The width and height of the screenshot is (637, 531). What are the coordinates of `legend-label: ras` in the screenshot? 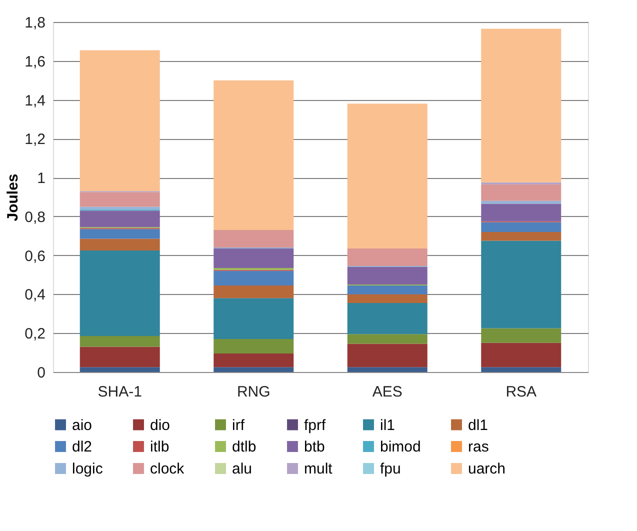 It's located at (478, 447).